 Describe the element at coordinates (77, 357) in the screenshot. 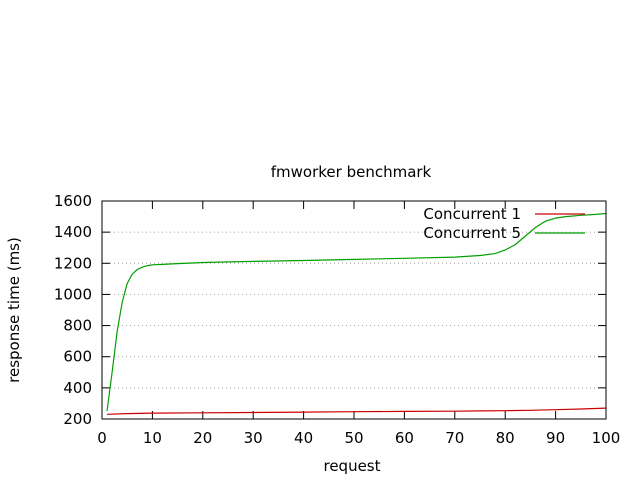

I see `y-tick-label: 600` at that location.